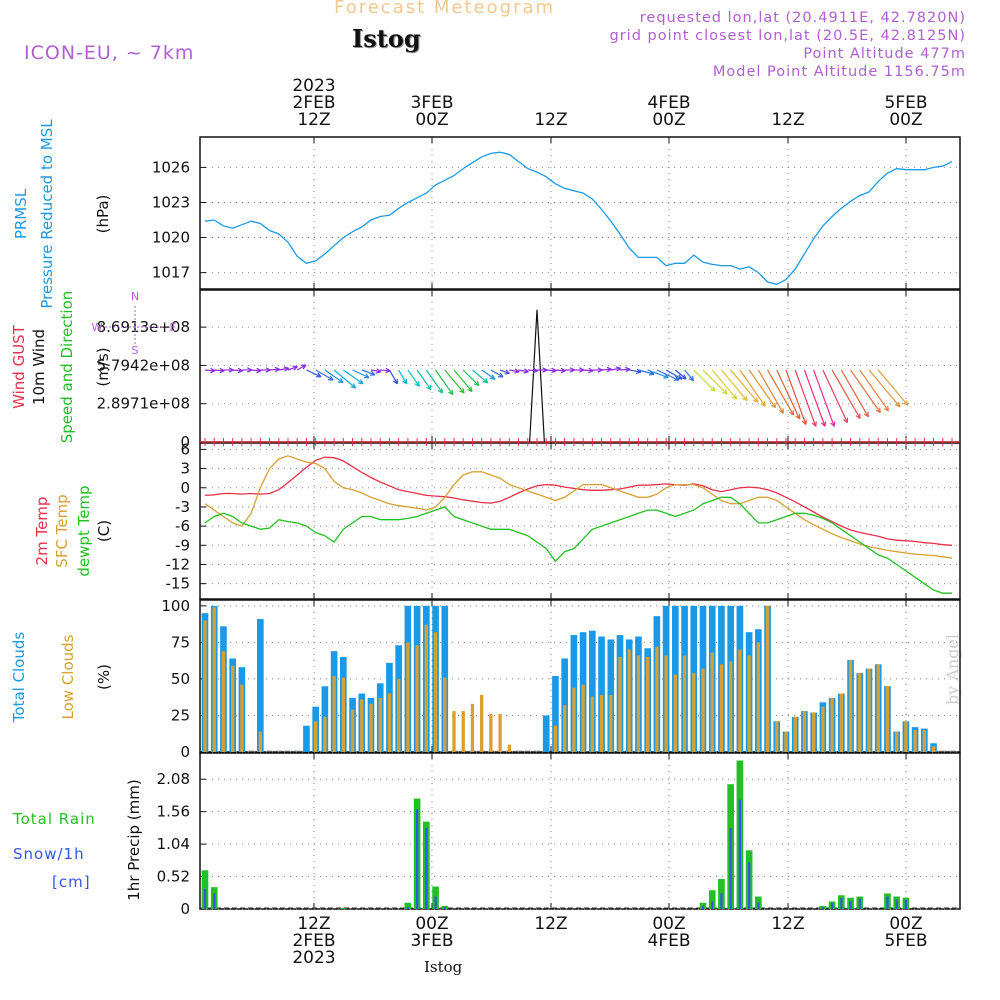 This screenshot has width=1000, height=1000. What do you see at coordinates (432, 103) in the screenshot?
I see `top-time-tick: 3FEB 00Z` at bounding box center [432, 103].